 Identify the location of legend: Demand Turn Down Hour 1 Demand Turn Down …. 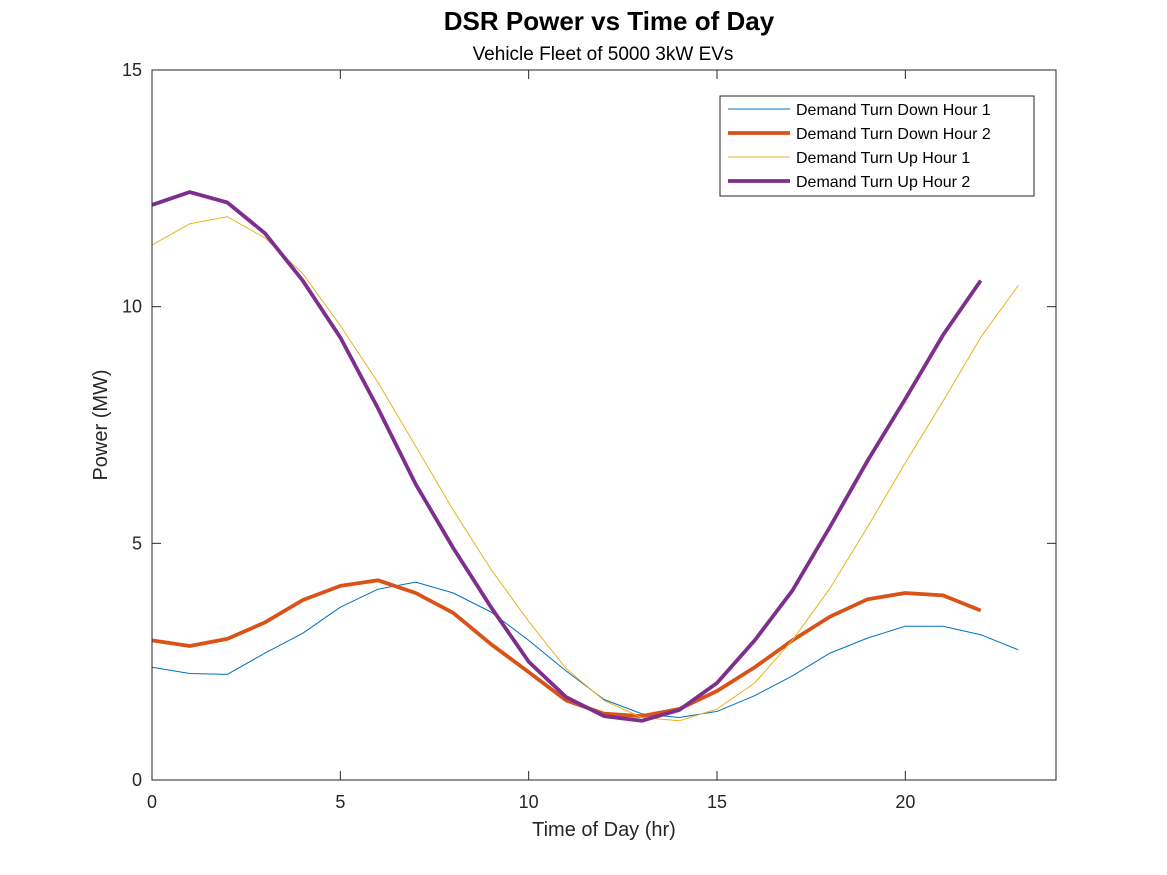
(877, 146).